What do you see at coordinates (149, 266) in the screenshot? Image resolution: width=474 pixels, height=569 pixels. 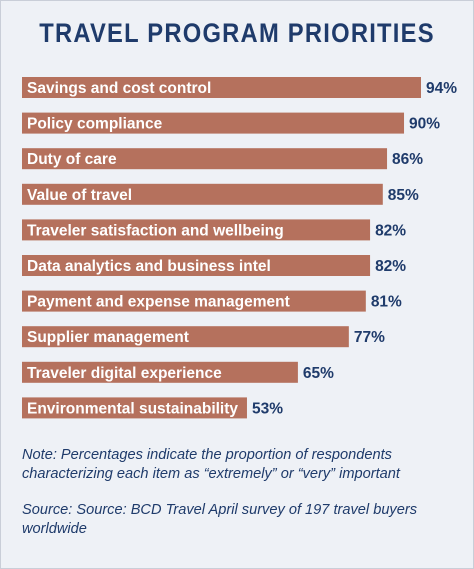 I see `category-label-6: Data analytics and business intel` at bounding box center [149, 266].